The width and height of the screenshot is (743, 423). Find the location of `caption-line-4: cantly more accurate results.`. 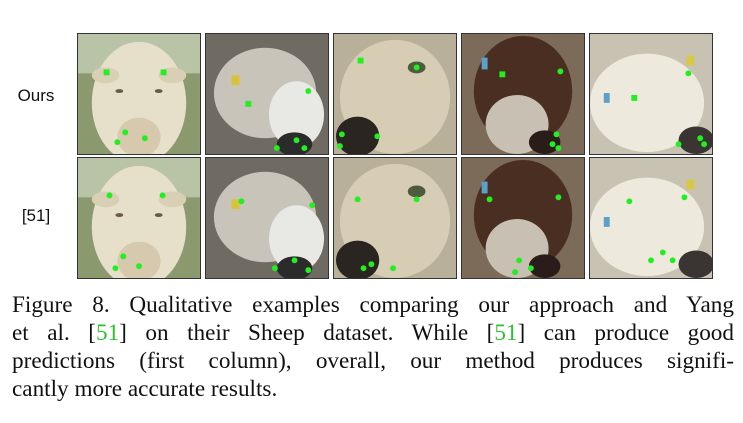

caption-line-4: cantly more accurate results. is located at coordinates (145, 389).